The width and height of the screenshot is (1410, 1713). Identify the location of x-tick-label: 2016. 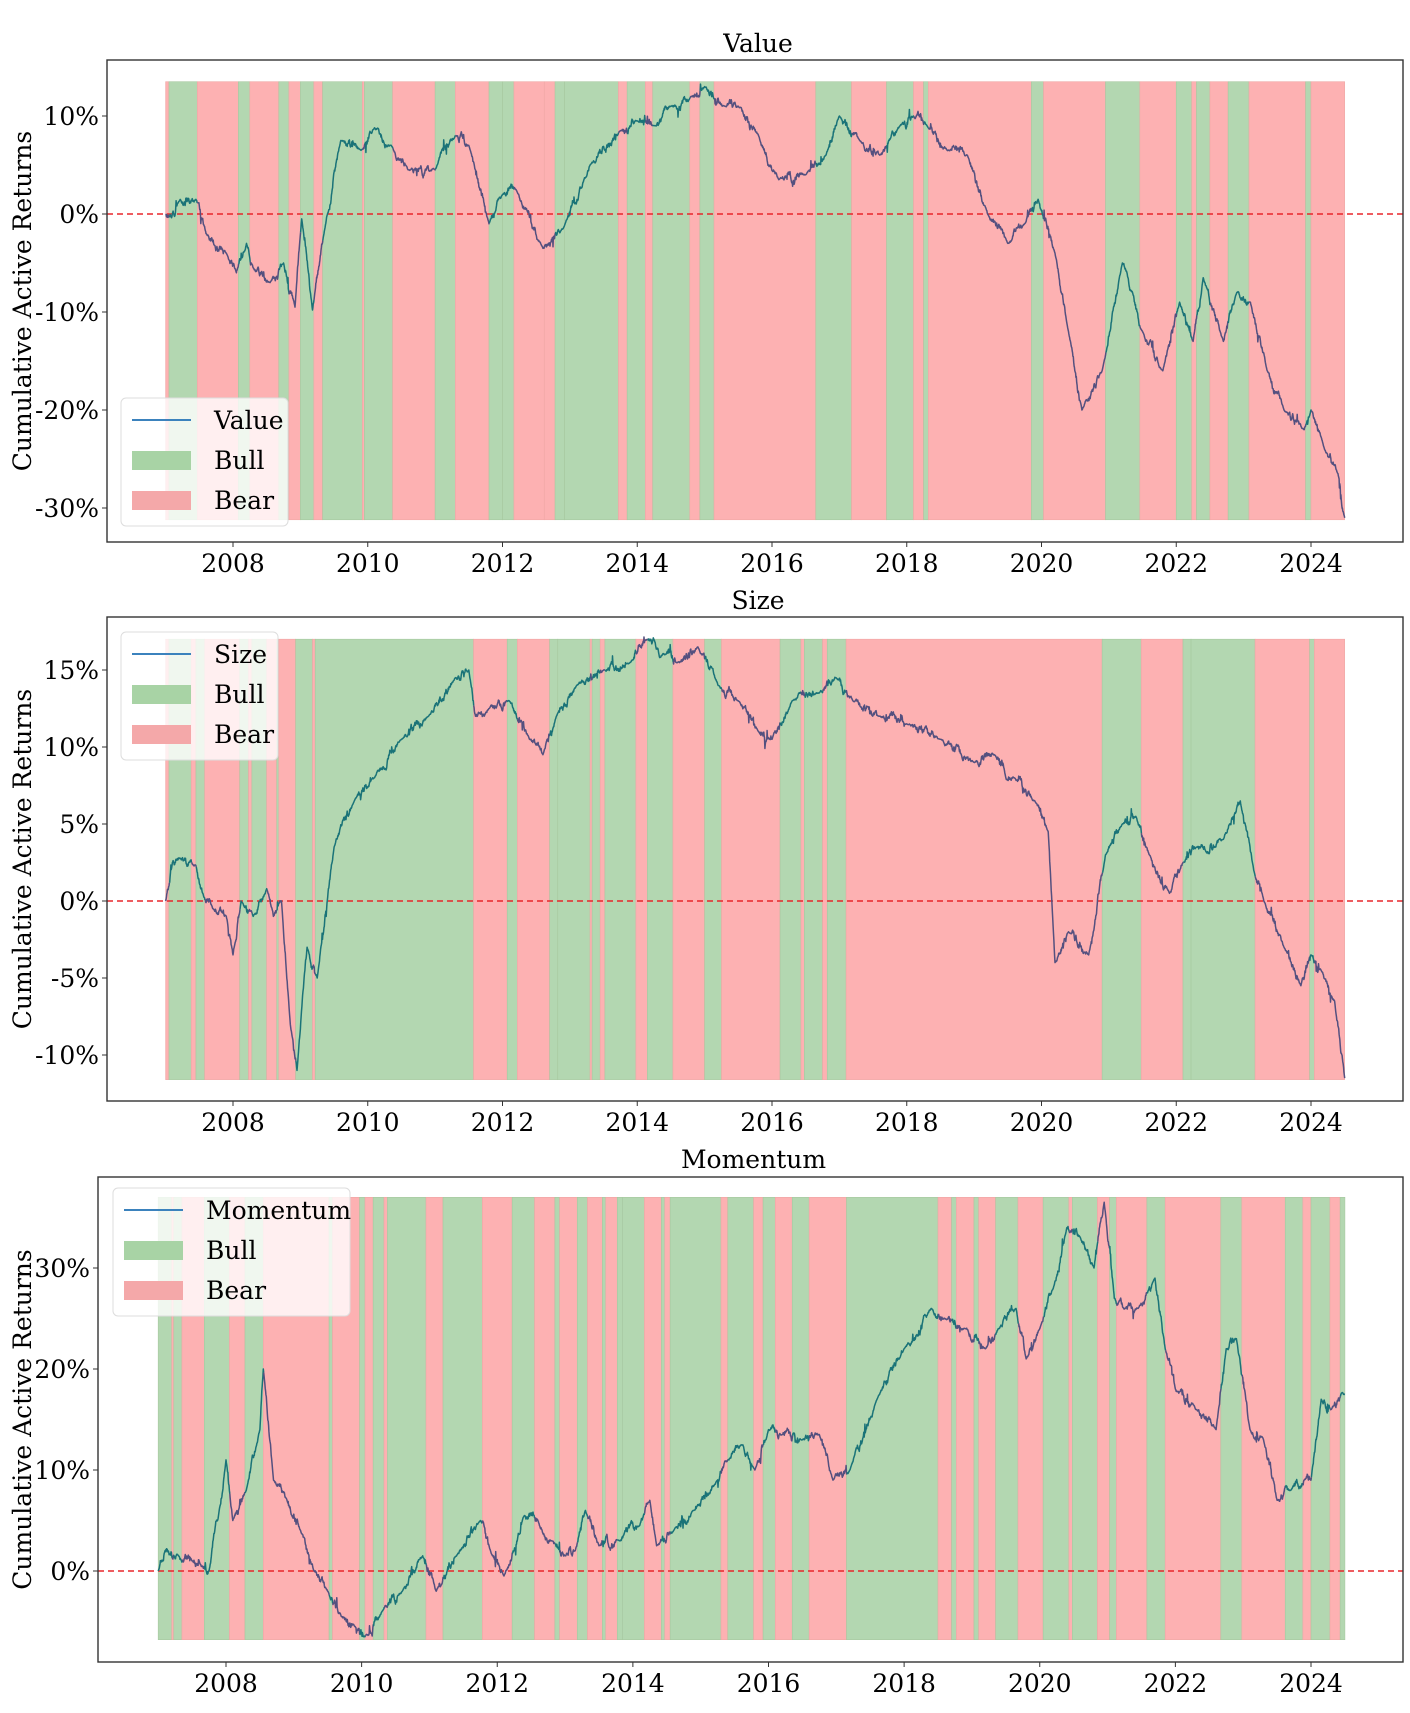
(769, 1683).